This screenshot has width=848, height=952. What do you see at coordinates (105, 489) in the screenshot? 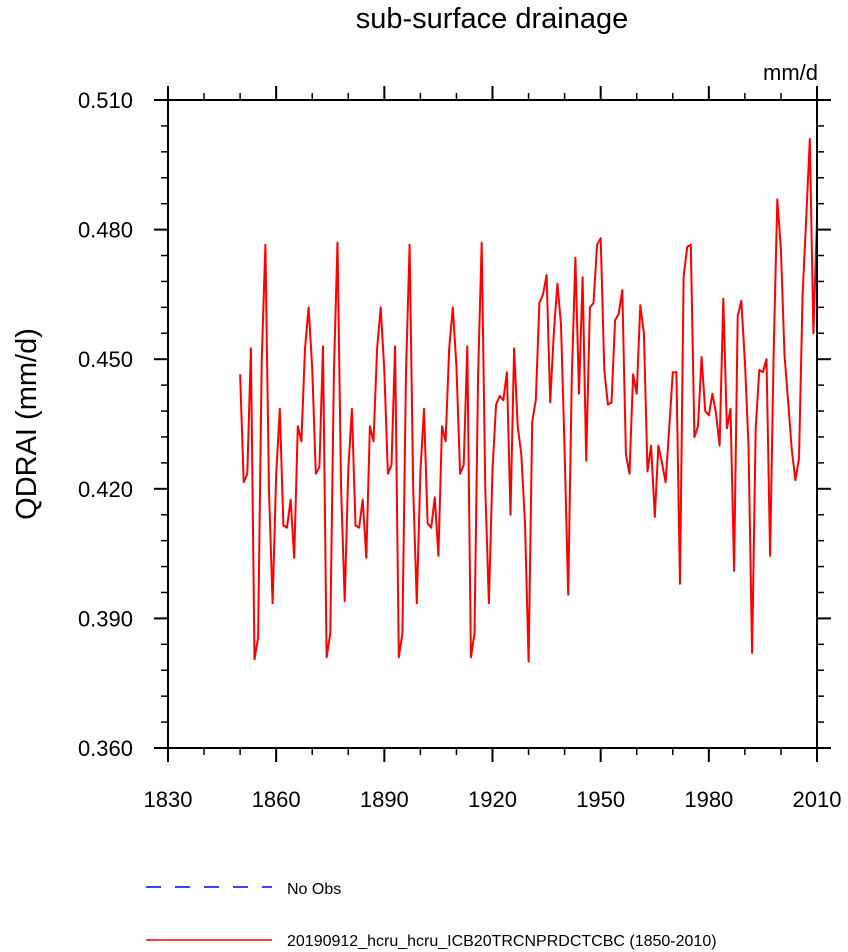
I see `y-tick-label: 0.420` at bounding box center [105, 489].